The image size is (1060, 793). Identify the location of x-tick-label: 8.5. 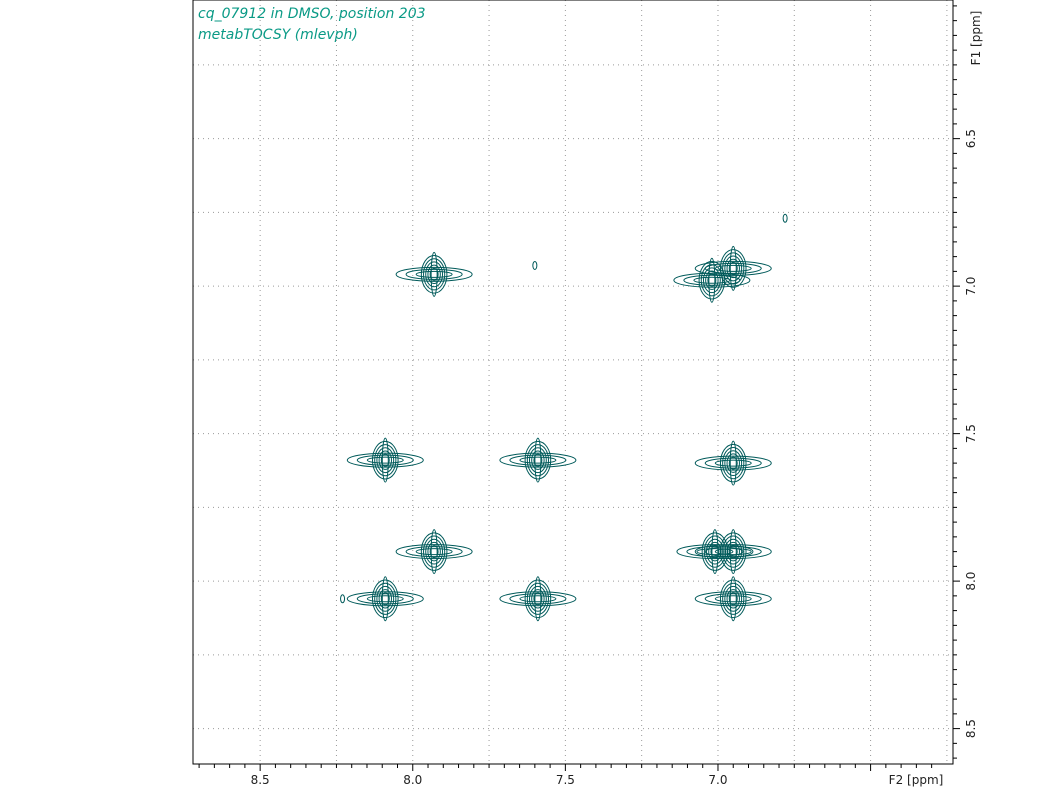
(260, 780).